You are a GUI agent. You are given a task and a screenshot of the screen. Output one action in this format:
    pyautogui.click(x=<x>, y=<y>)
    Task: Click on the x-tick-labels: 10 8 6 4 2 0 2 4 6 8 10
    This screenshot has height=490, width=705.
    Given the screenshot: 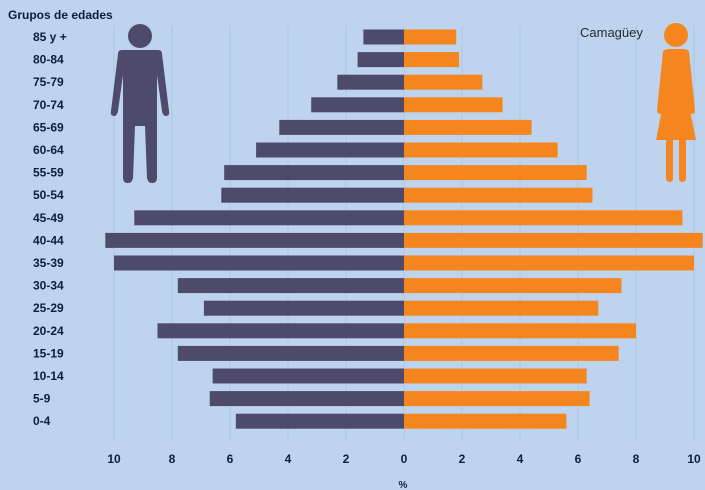 What is the action you would take?
    pyautogui.click(x=404, y=459)
    